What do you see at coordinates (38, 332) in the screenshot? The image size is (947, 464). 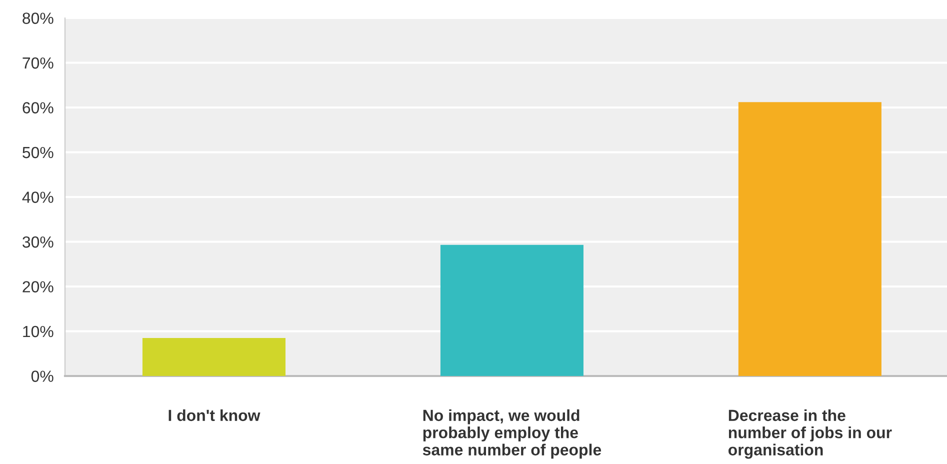 I see `y-tick-label: 10%` at bounding box center [38, 332].